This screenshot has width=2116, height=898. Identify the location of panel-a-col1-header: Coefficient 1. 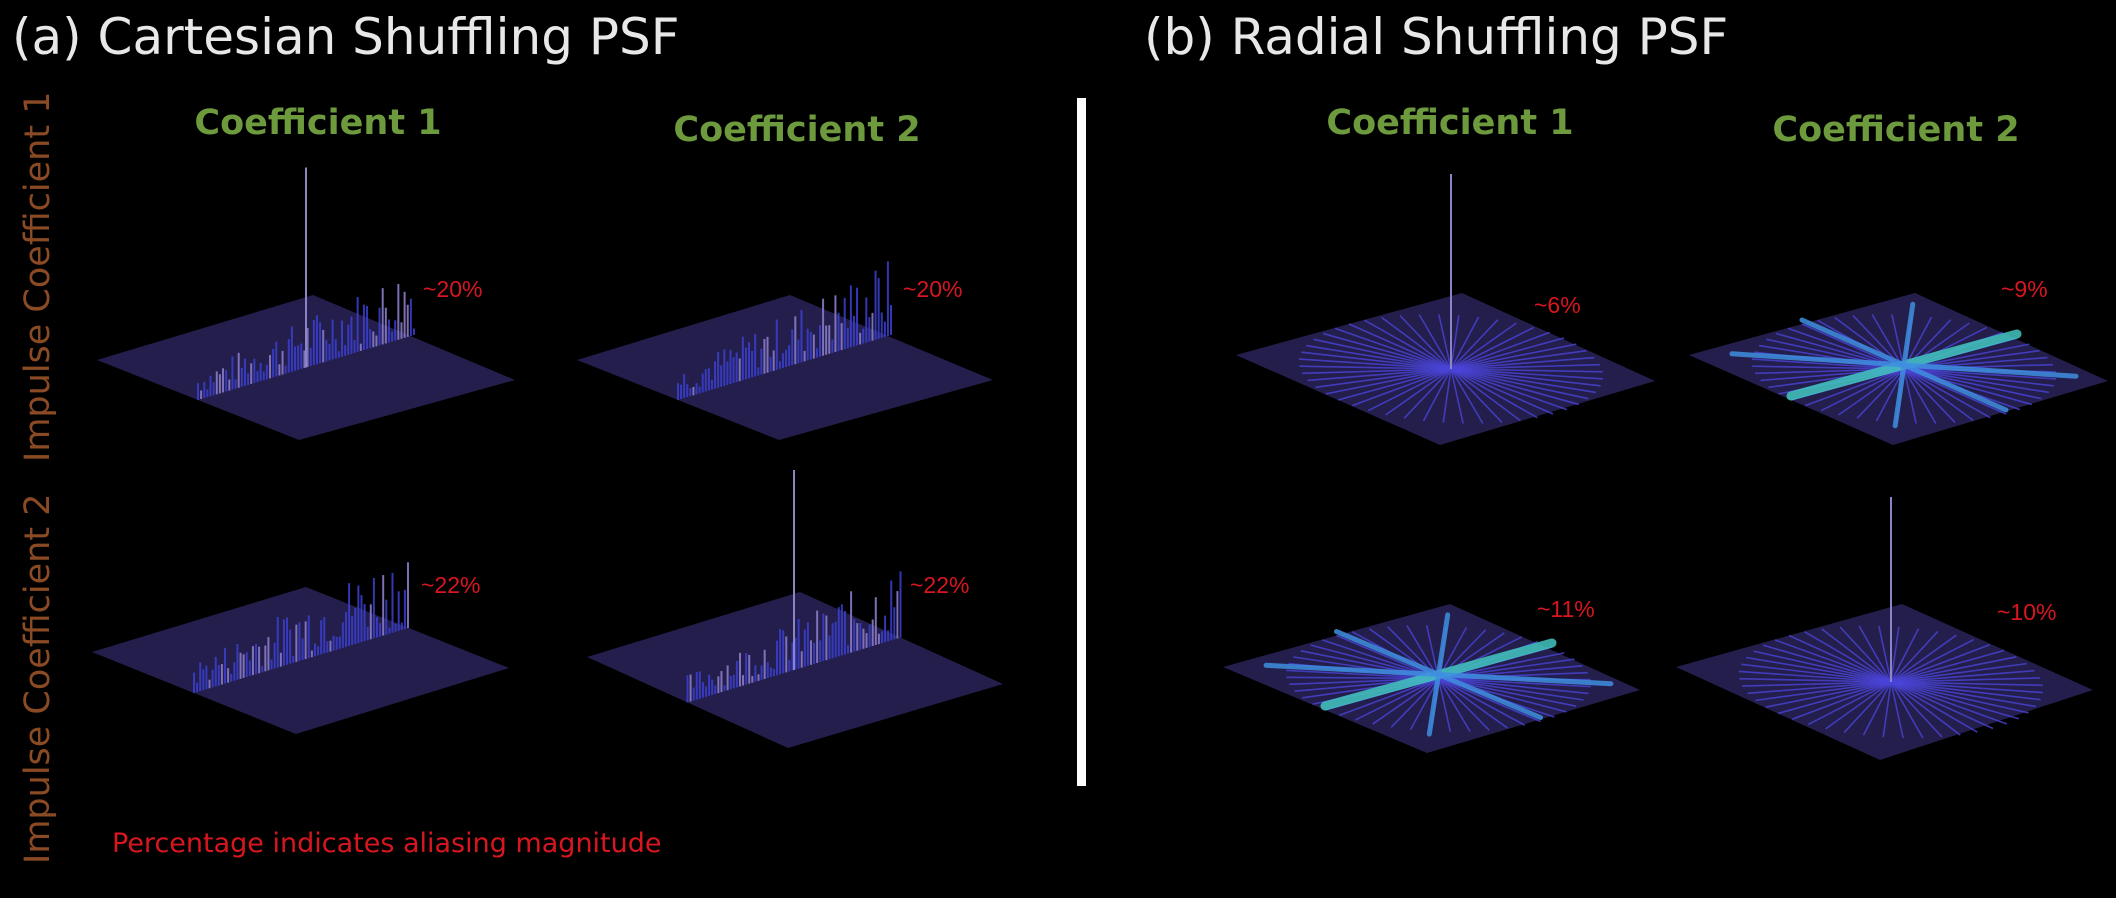
(318, 123).